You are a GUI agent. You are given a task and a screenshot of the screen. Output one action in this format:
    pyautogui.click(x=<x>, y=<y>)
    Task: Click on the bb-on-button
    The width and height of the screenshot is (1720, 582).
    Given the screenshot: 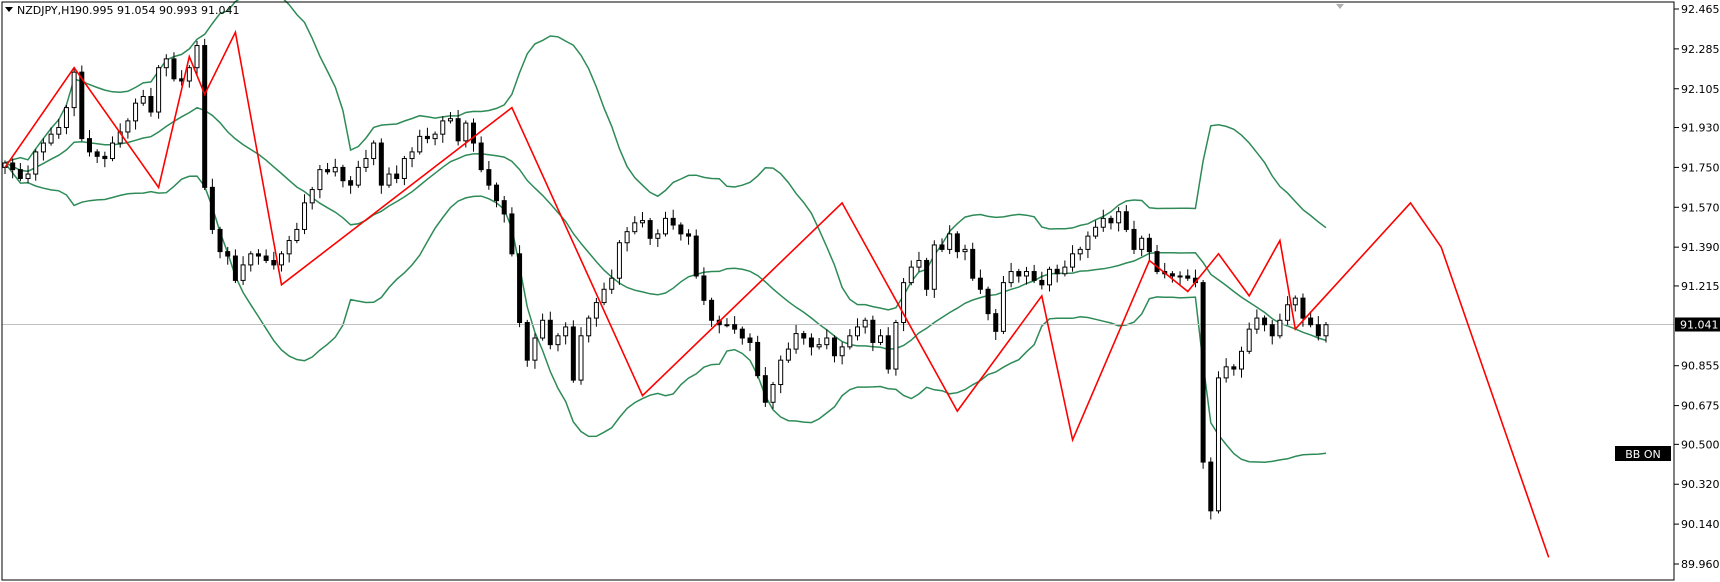 What is the action you would take?
    pyautogui.click(x=1643, y=453)
    